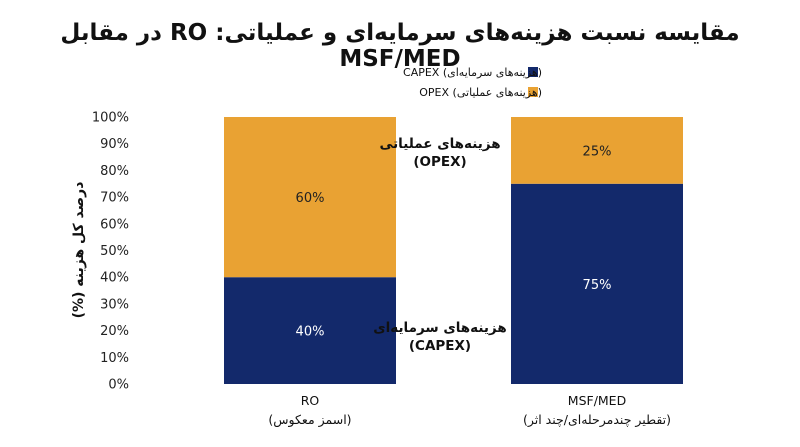  I want to click on legend-swatch-capex, so click(533, 72).